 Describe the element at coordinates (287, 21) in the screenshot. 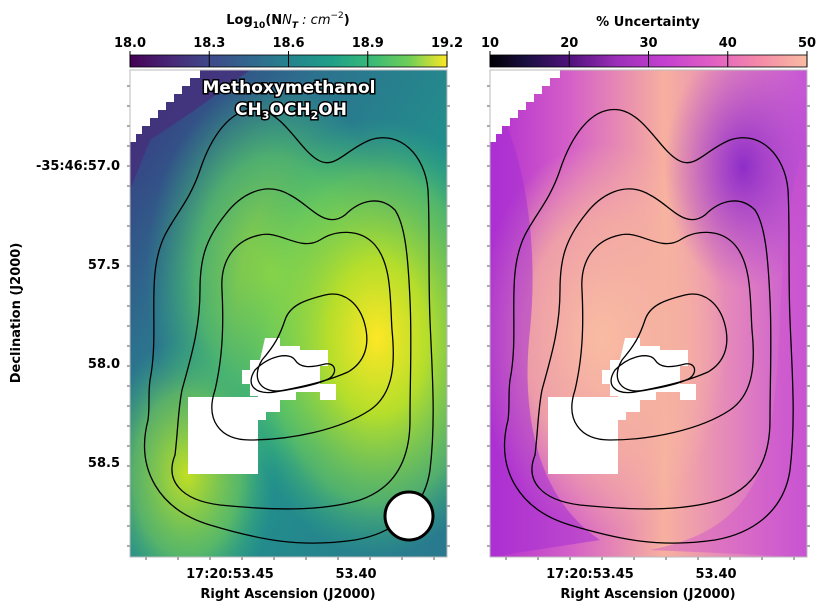

I see `left-colorbar-label: Log10(NNT : cm−2)` at that location.